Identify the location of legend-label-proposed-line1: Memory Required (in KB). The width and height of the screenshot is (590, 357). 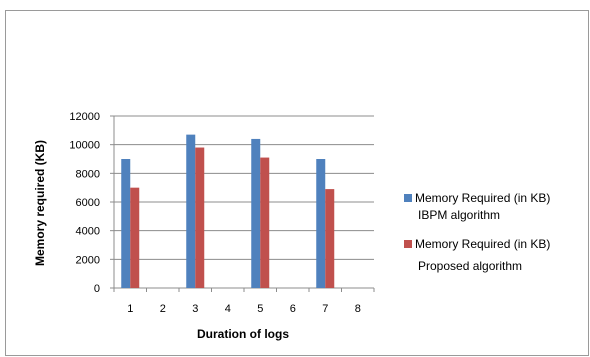
(482, 244).